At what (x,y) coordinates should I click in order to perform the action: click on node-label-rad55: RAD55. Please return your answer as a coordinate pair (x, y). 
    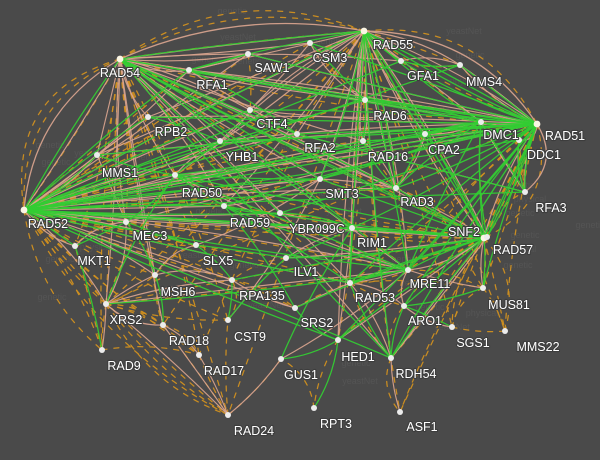
    Looking at the image, I should click on (393, 45).